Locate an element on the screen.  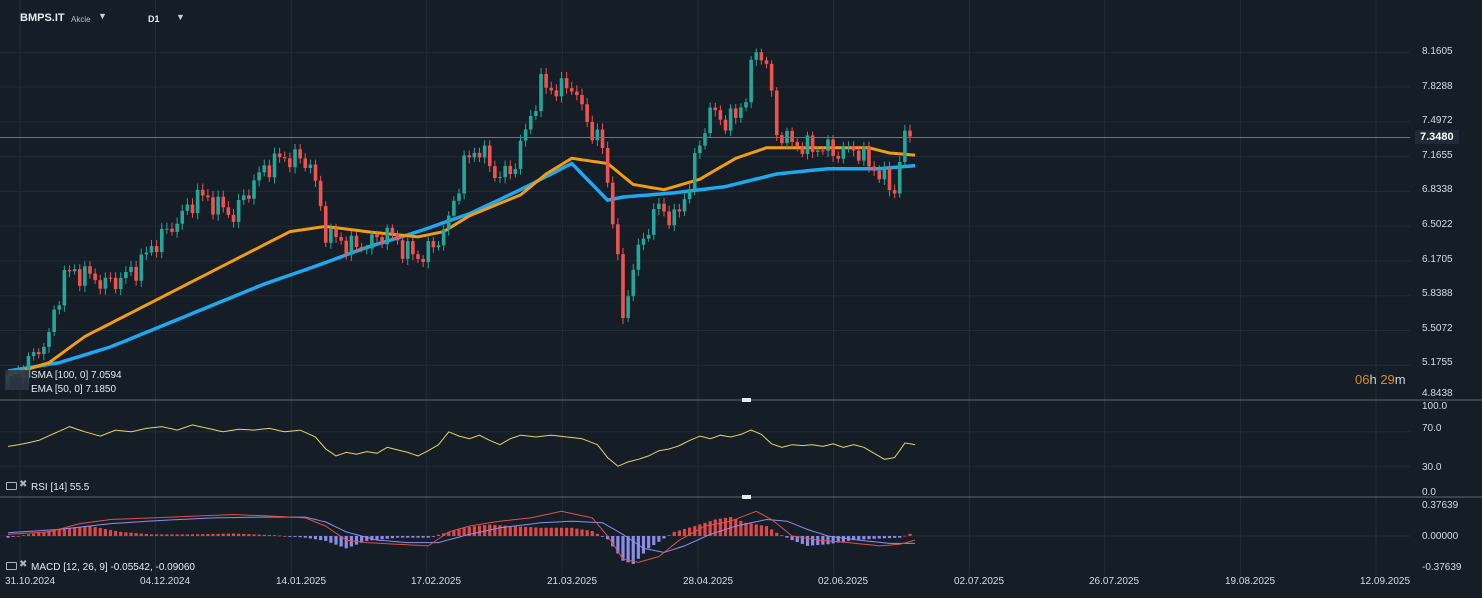
date-tick: 28.04.2025 is located at coordinates (708, 581).